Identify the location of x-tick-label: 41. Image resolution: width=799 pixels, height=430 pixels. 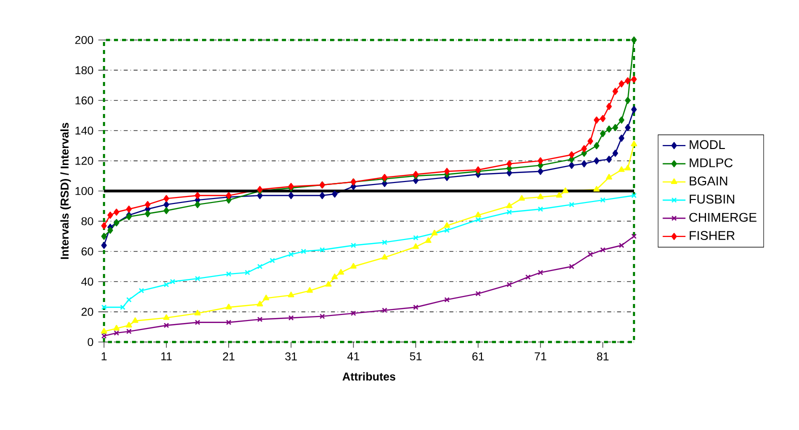
(353, 356).